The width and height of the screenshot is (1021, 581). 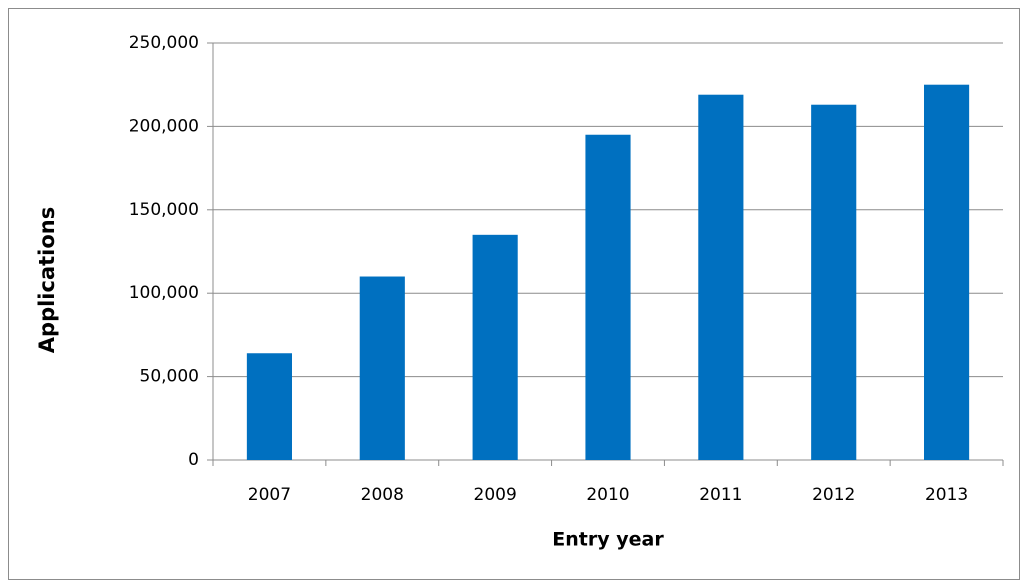 I want to click on y-tick-label: 250,000, so click(x=164, y=43).